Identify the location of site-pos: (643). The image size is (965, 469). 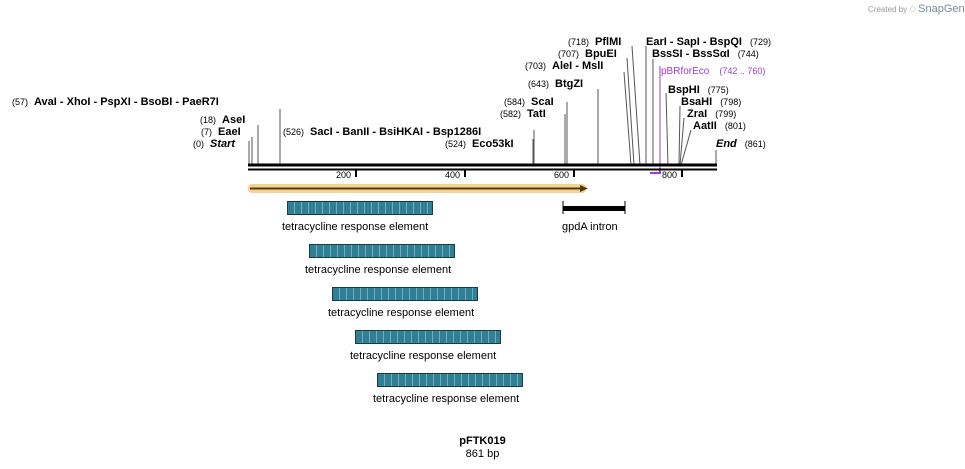
(539, 84).